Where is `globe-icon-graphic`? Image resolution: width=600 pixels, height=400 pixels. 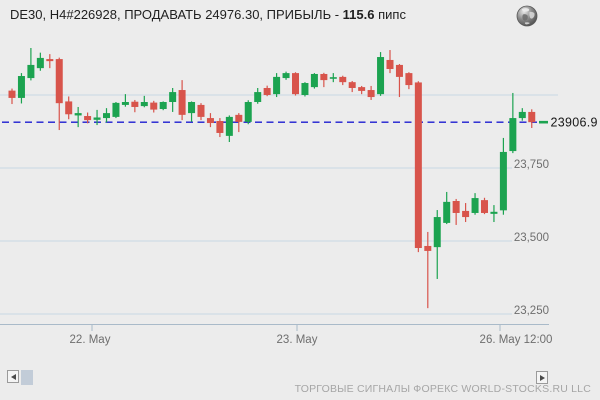
globe-icon-graphic is located at coordinates (527, 16).